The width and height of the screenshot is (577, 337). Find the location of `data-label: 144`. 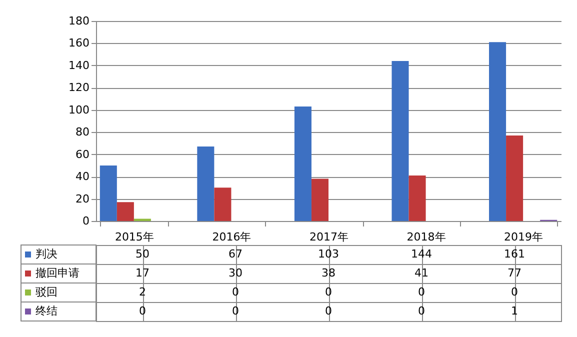

data-label: 144 is located at coordinates (421, 254).